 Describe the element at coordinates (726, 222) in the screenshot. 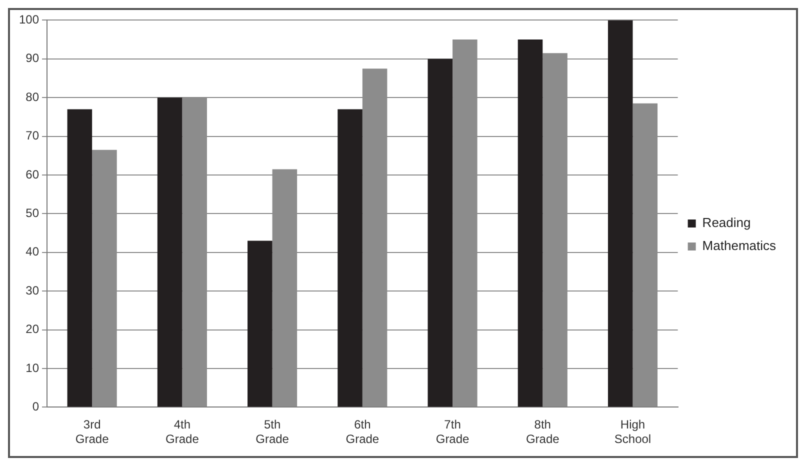

I see `legend-label: Reading` at that location.